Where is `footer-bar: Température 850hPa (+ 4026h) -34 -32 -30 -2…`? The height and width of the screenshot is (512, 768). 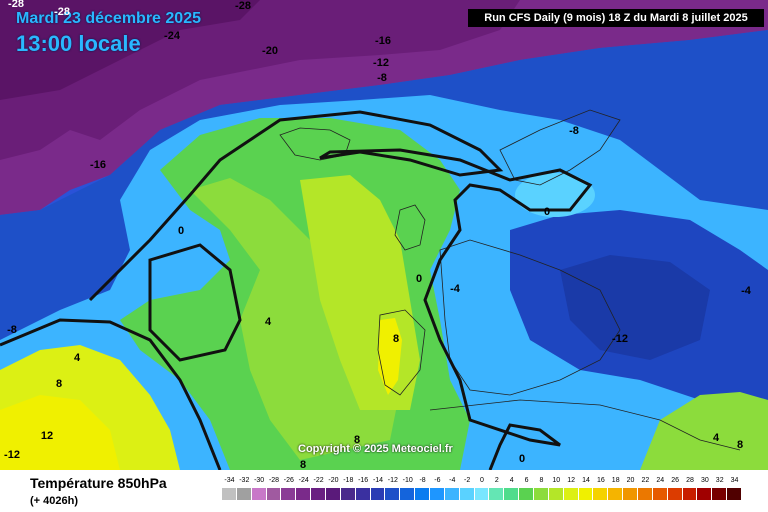
footer-bar: Température 850hPa (+ 4026h) -34 -32 -30 -2… is located at coordinates (384, 491).